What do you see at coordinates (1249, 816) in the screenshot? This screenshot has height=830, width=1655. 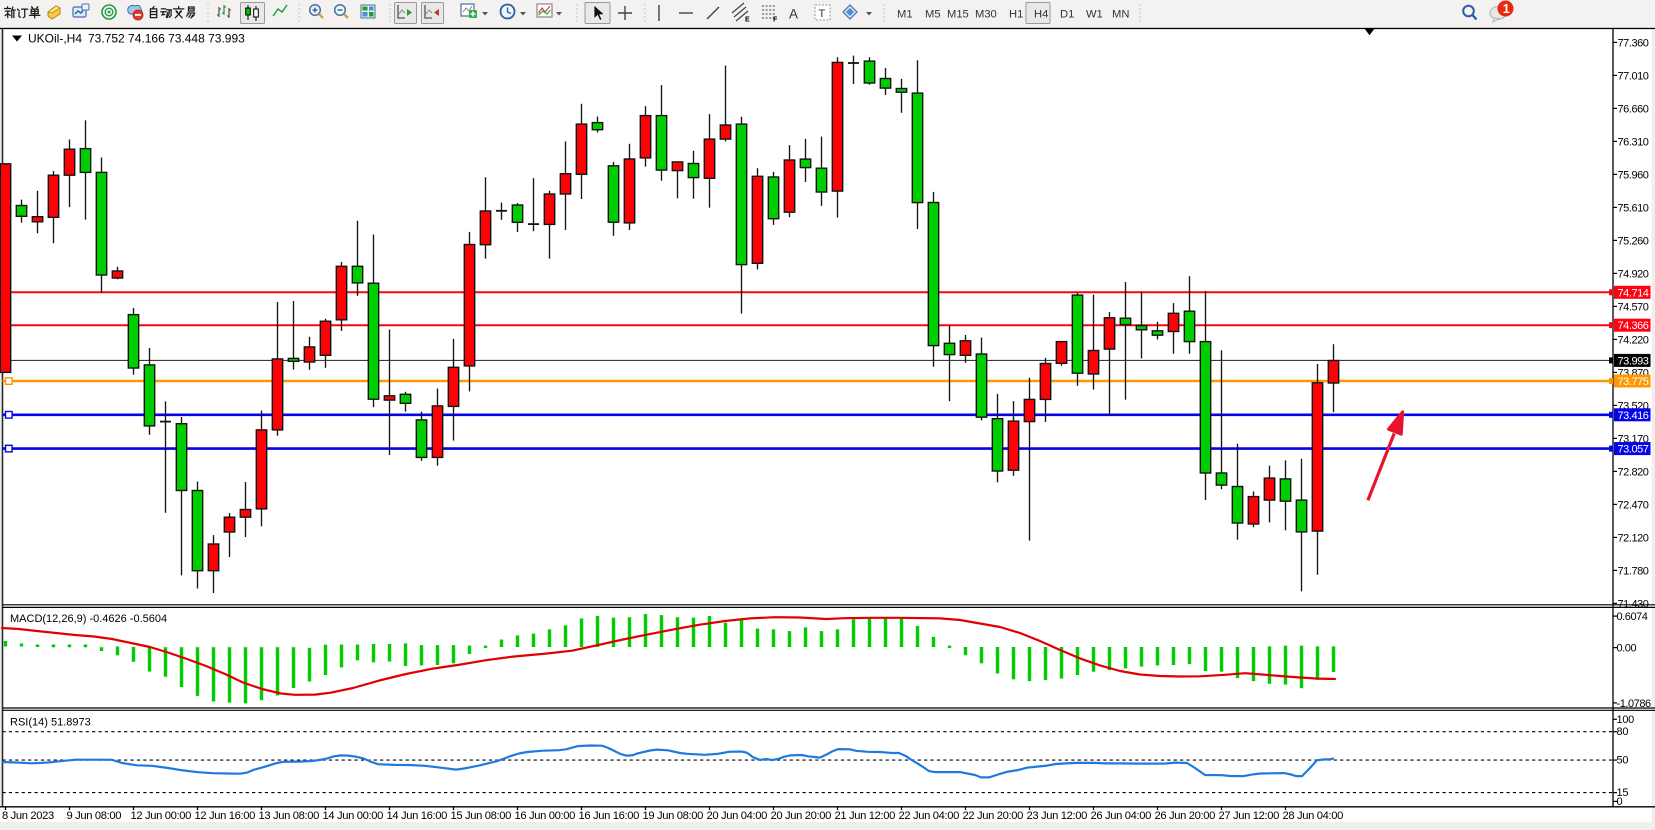 I see `svg-text: 27 Jun 12:00` at bounding box center [1249, 816].